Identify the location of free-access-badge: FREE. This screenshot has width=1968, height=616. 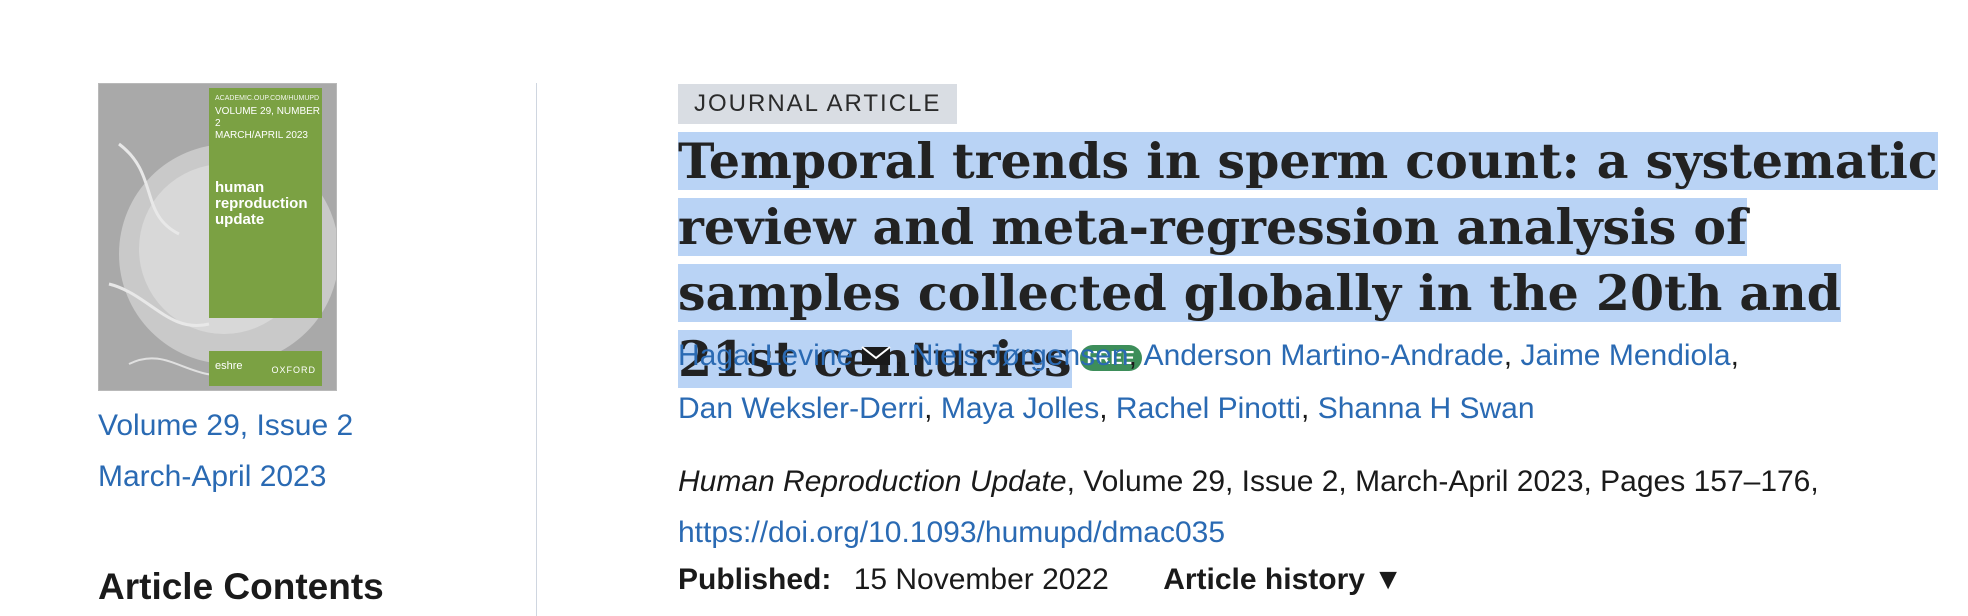
(1110, 357).